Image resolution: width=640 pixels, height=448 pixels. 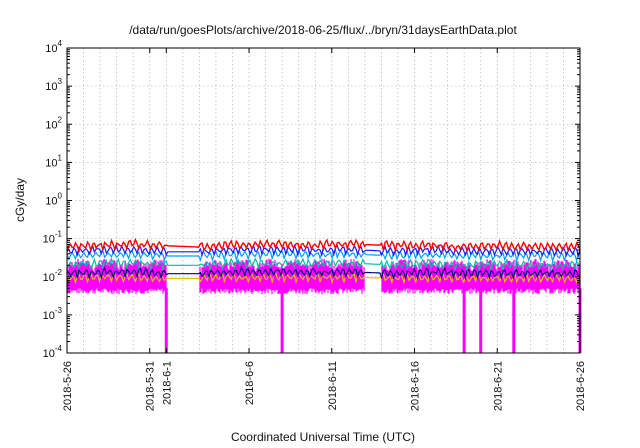 I want to click on x-tick-label: 2018-6-16, so click(x=416, y=386).